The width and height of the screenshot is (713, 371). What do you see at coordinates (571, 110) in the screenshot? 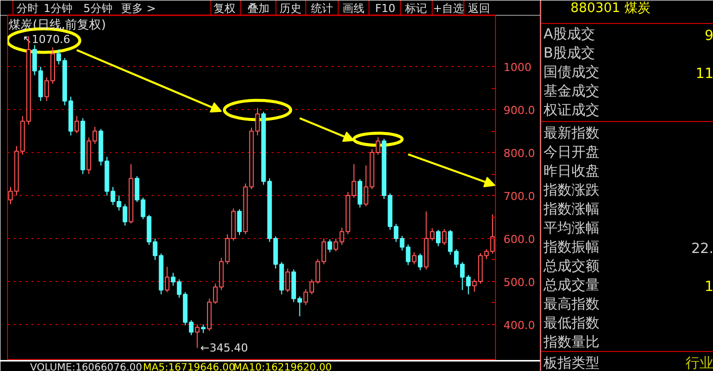
I see `text: 权证成交` at bounding box center [571, 110].